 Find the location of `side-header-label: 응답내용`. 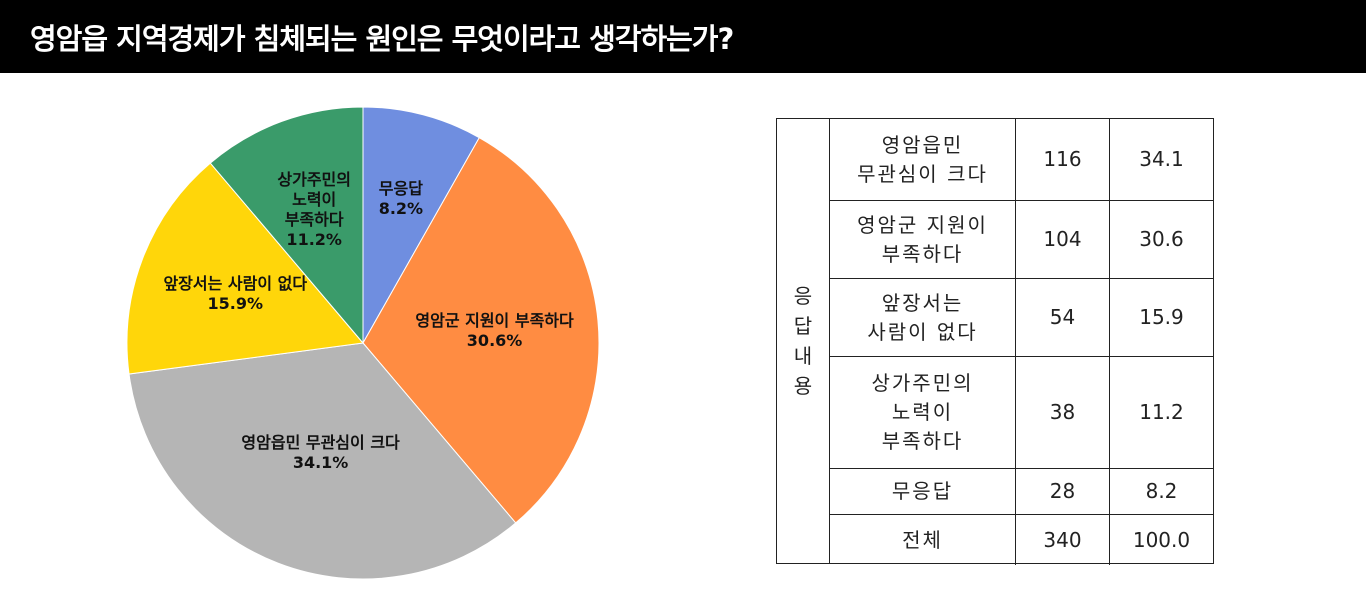

side-header-label: 응답내용 is located at coordinates (803, 341).